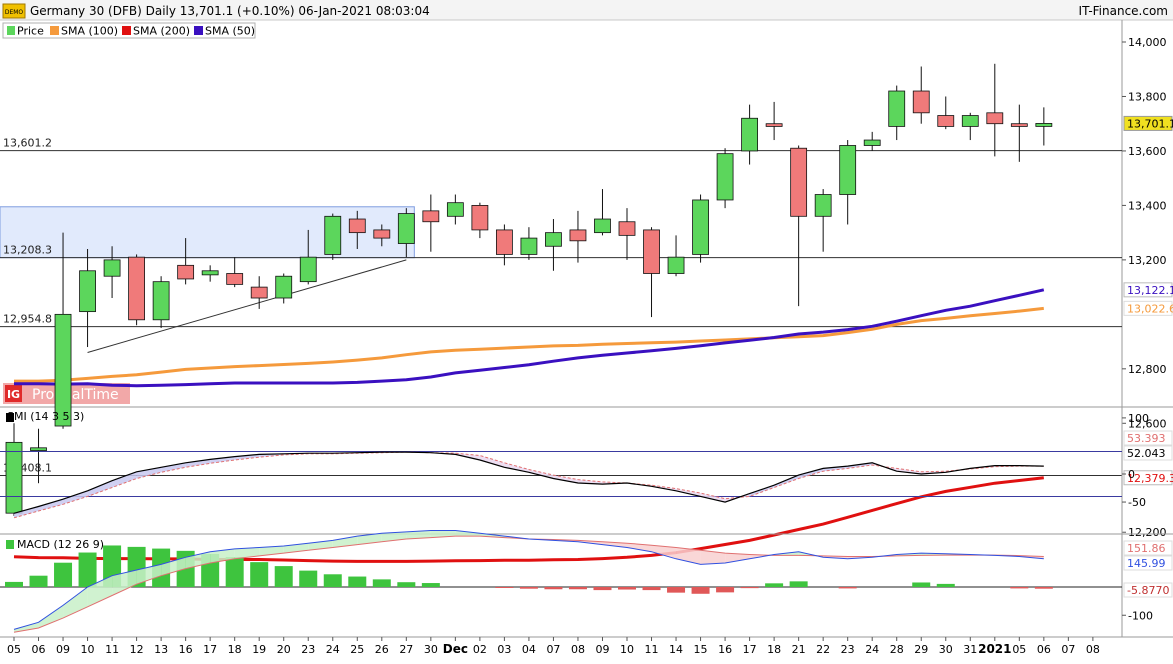  What do you see at coordinates (27, 319) in the screenshot?
I see `horizontal-level-label: 12,954.8` at bounding box center [27, 319].